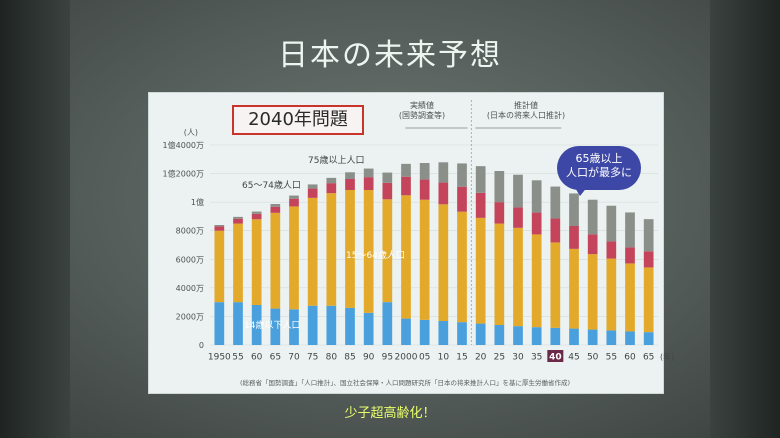 The height and width of the screenshot is (438, 780). I want to click on x-tick-label: 35, so click(536, 358).